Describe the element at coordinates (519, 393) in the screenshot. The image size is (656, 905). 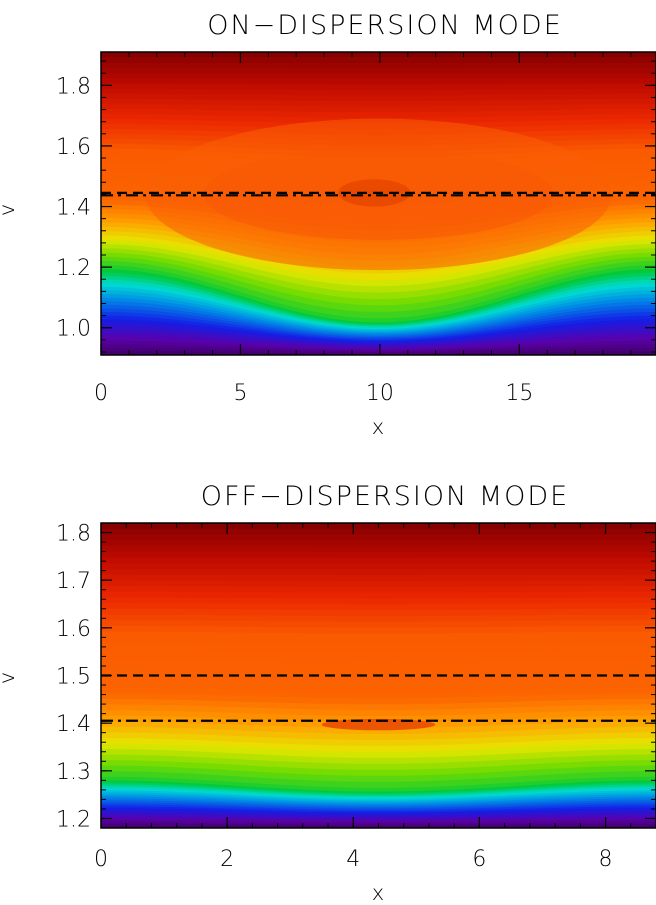
I see `x-tick-label: 15` at that location.